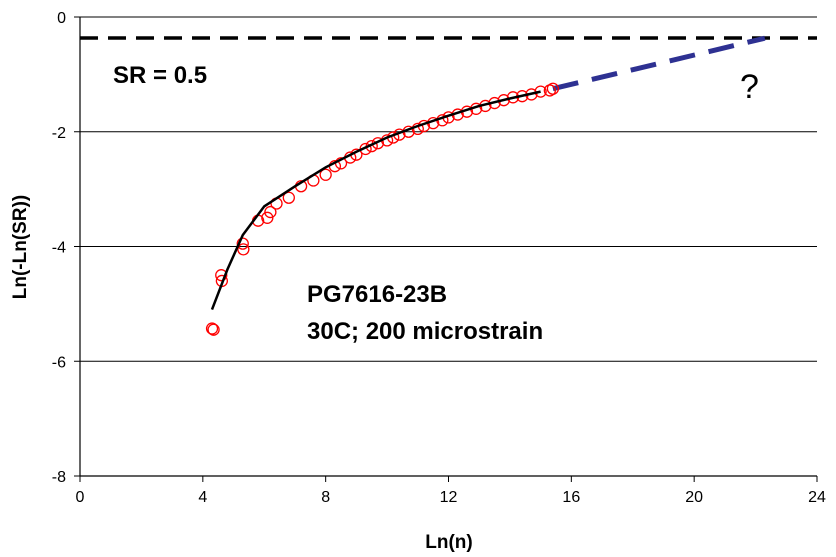 The width and height of the screenshot is (836, 557). What do you see at coordinates (571, 497) in the screenshot?
I see `x-tick-label: 16` at bounding box center [571, 497].